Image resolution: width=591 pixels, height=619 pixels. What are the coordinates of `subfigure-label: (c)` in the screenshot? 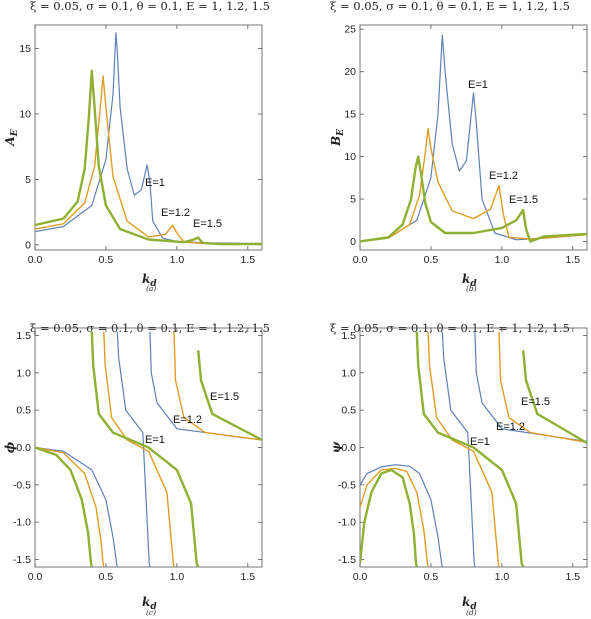 It's located at (151, 612).